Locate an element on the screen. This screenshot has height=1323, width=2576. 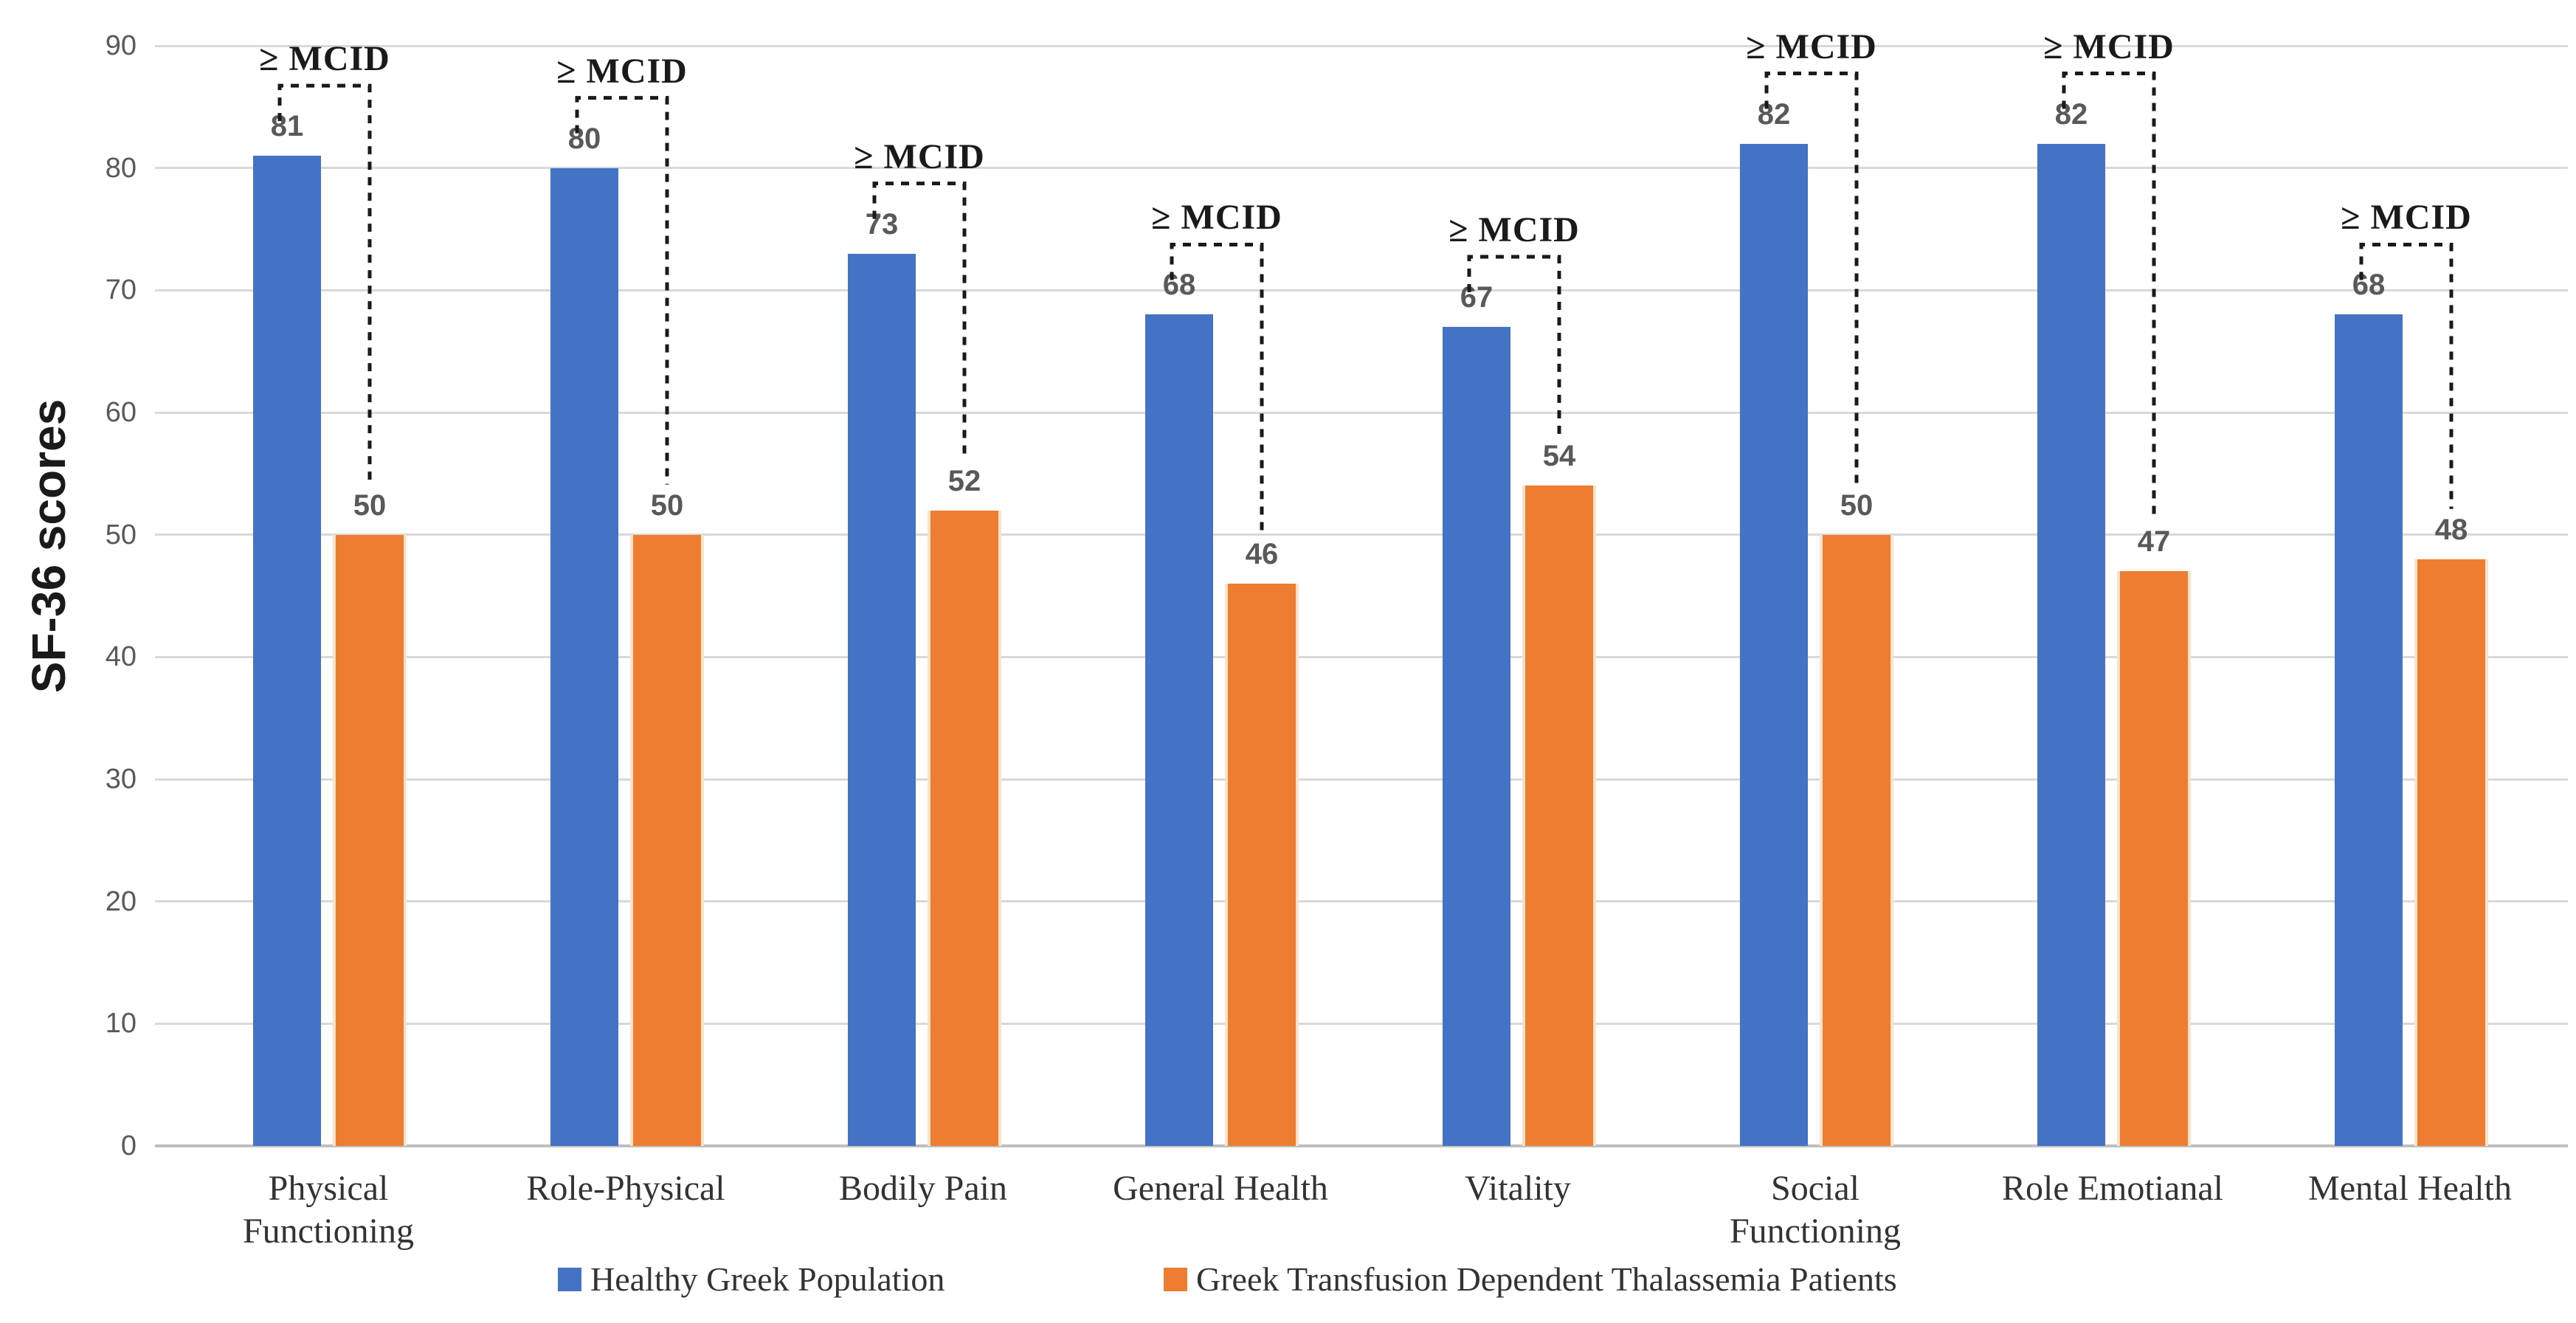
y-tick-label: 90 is located at coordinates (121, 45).